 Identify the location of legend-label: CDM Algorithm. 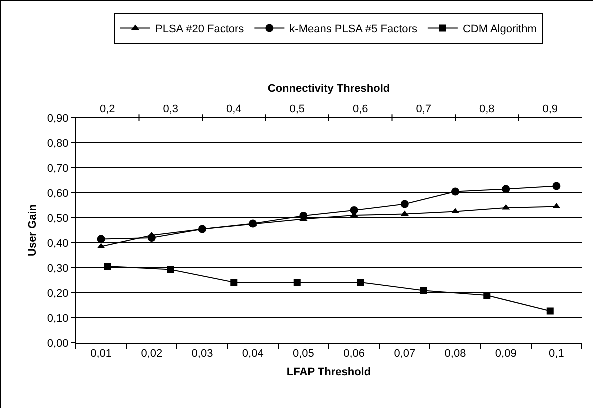
(499, 30).